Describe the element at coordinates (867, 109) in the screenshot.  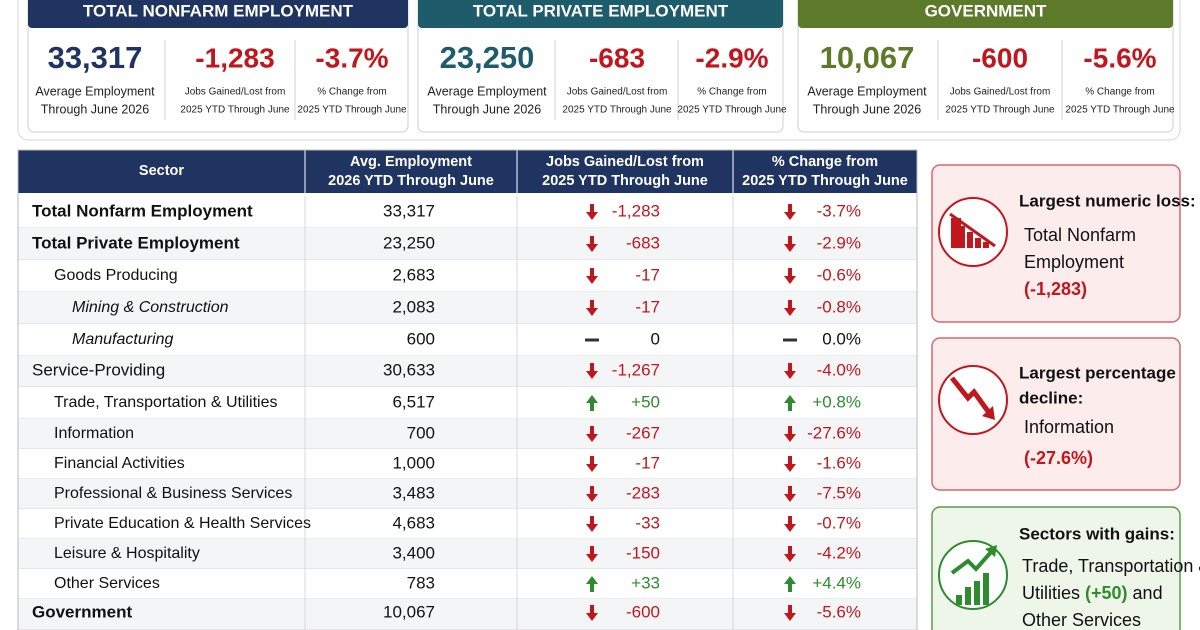
I see `stat-label: Through June 2026` at that location.